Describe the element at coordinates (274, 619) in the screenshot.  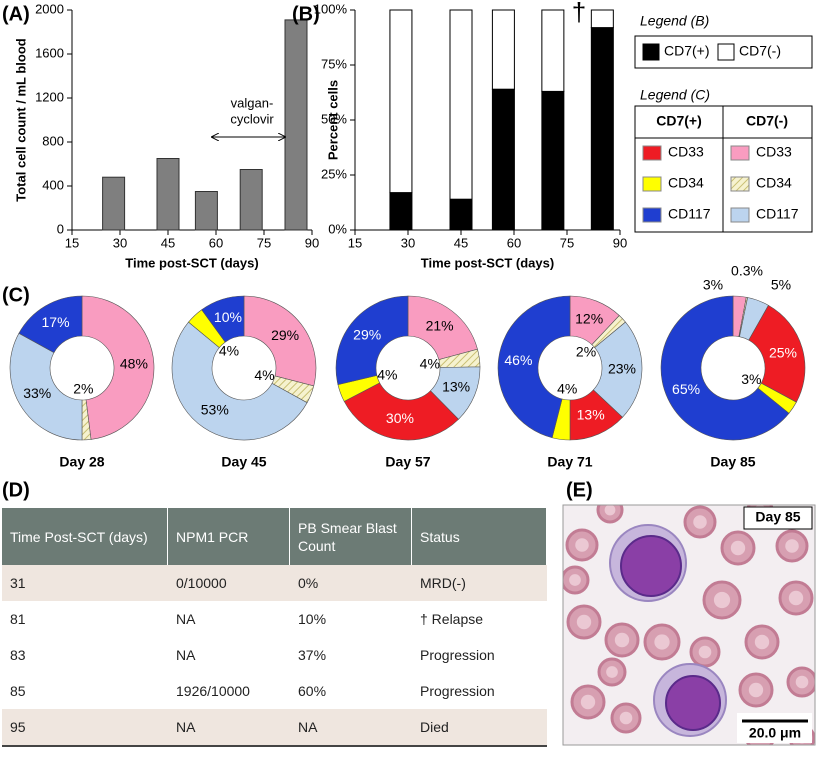
I see `table-row: 81 NA 10% † Relapse` at that location.